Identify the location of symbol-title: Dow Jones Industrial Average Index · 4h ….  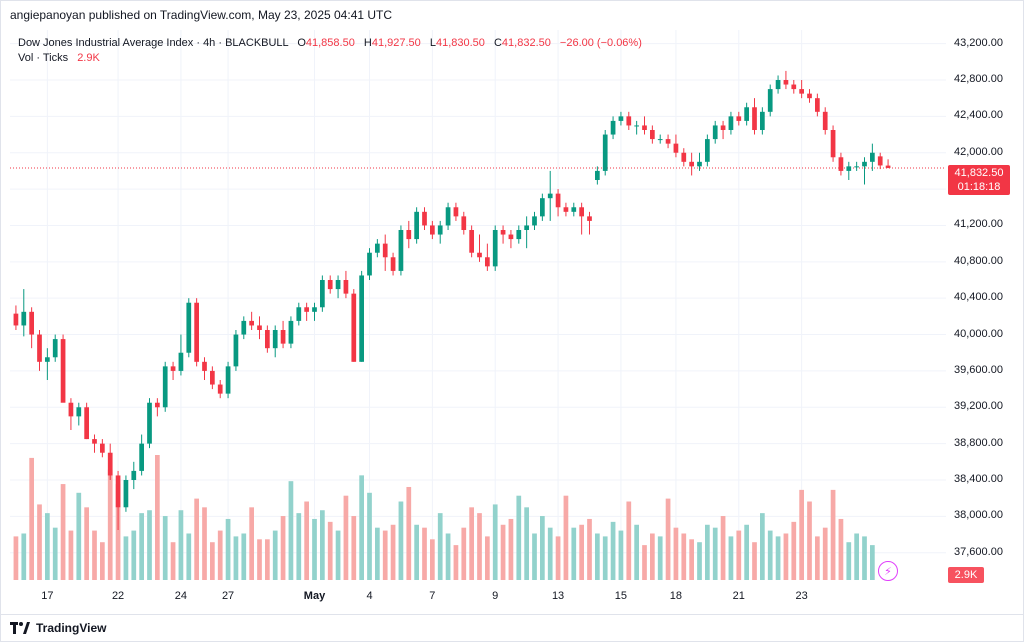
(153, 43).